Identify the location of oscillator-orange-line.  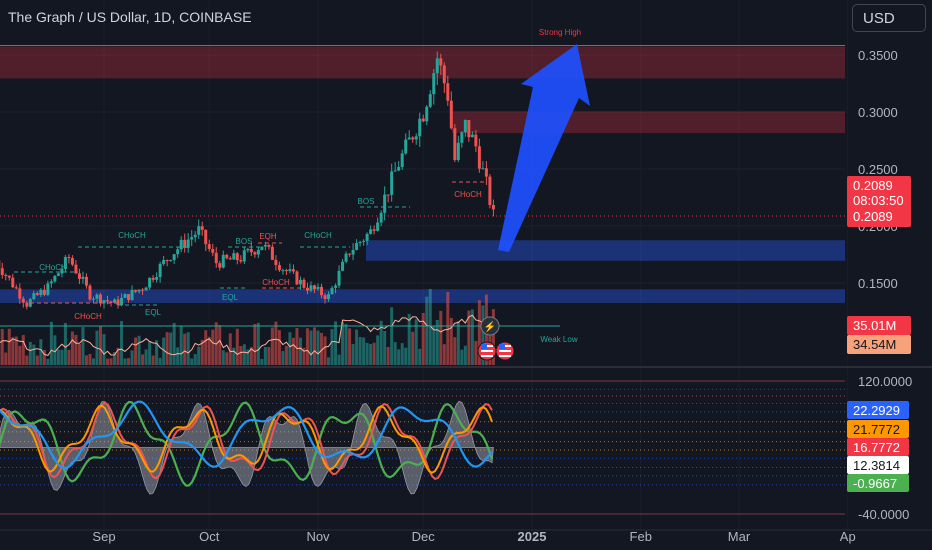
(246, 439).